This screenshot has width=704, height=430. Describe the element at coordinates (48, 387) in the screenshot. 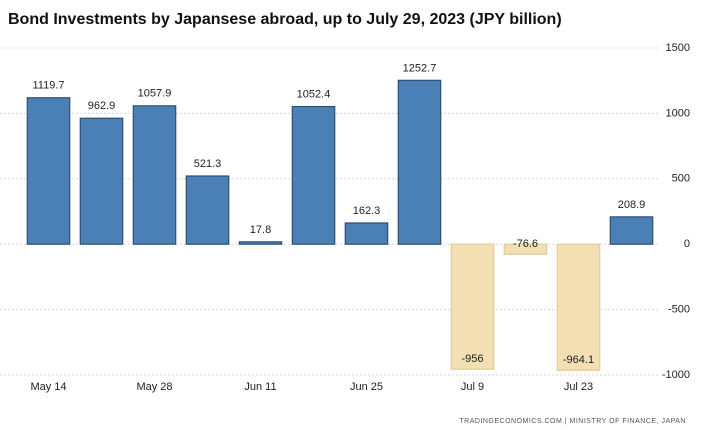

I see `x-tick-label: May 14` at that location.